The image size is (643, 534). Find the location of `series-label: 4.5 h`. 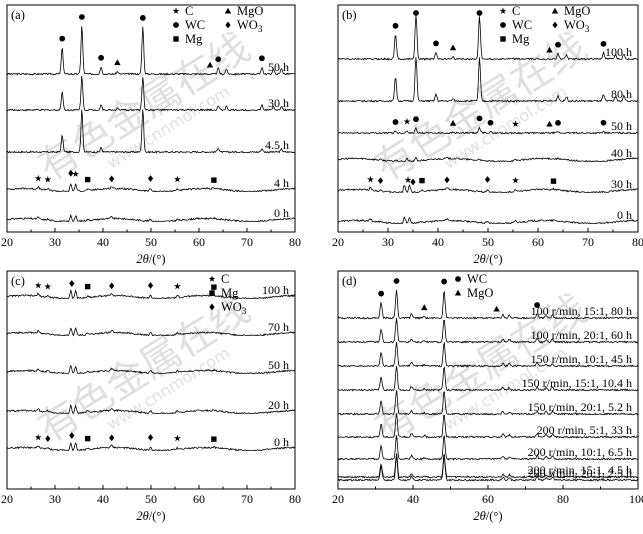

series-label: 4.5 h is located at coordinates (277, 145).